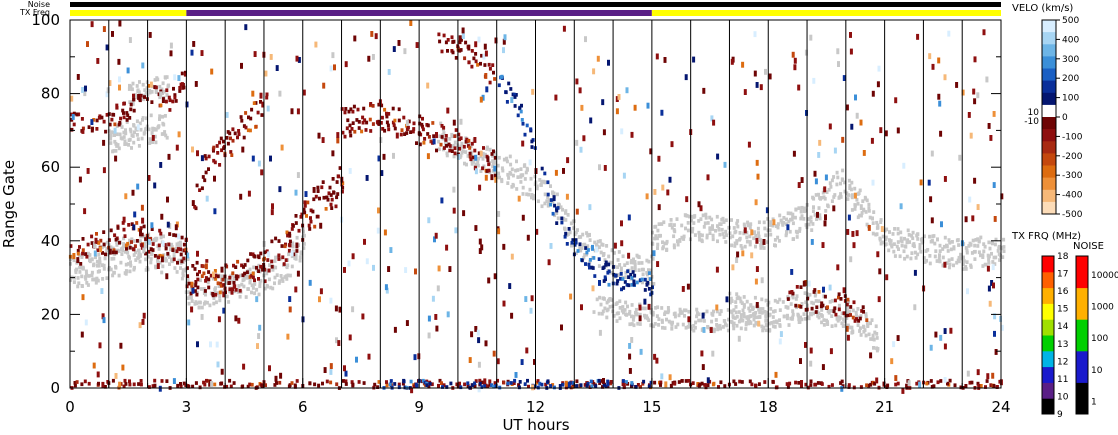  What do you see at coordinates (884, 407) in the screenshot?
I see `x-tick-label: 21` at bounding box center [884, 407].